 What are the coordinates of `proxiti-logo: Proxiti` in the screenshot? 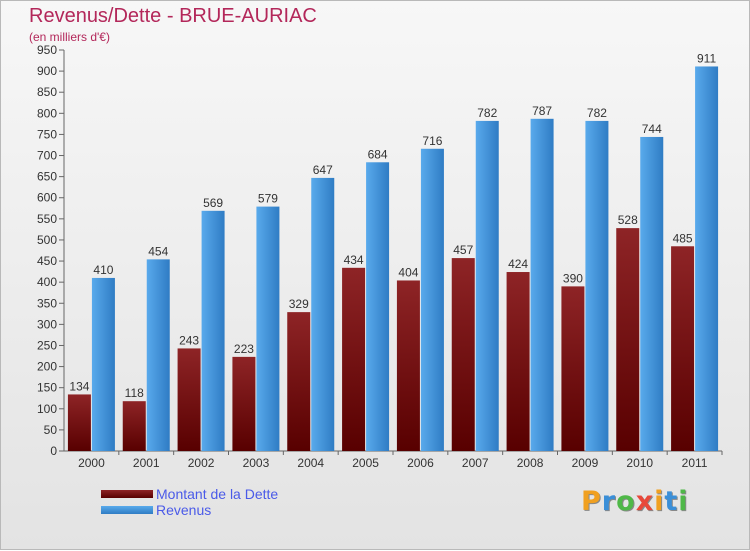 It's located at (635, 501).